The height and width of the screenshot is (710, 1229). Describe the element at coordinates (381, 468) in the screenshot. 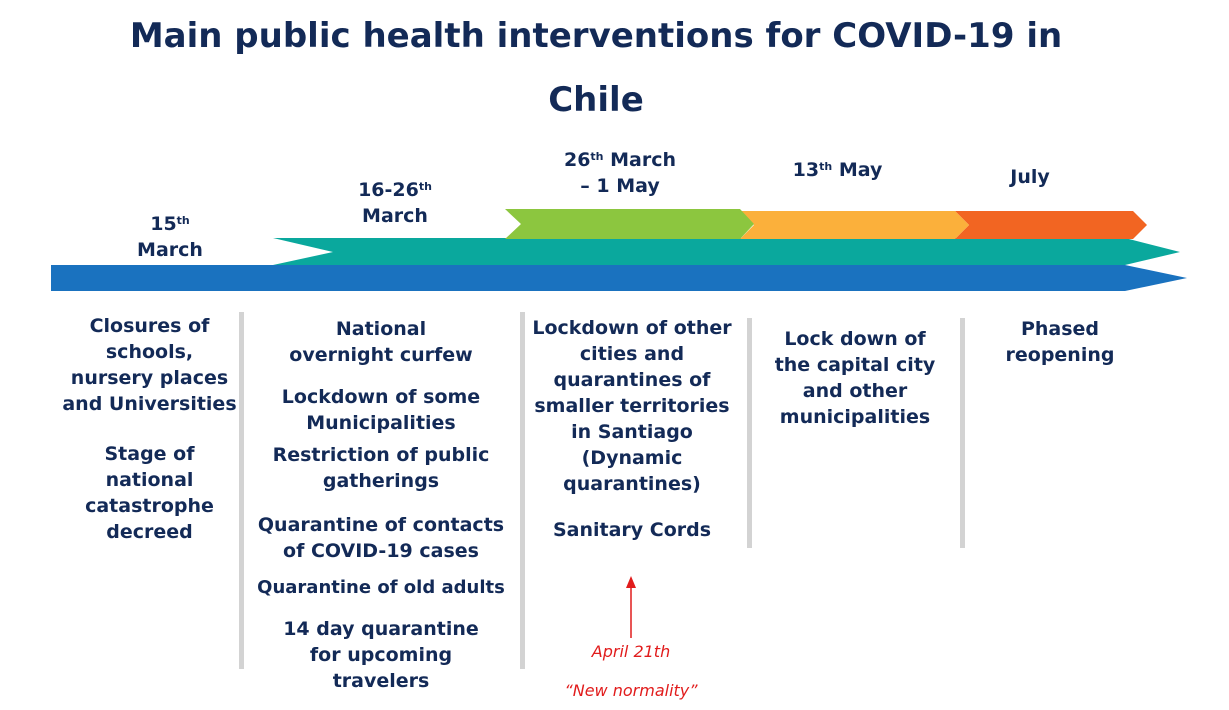

I see `intervention-item: Restriction of public gatherings` at that location.